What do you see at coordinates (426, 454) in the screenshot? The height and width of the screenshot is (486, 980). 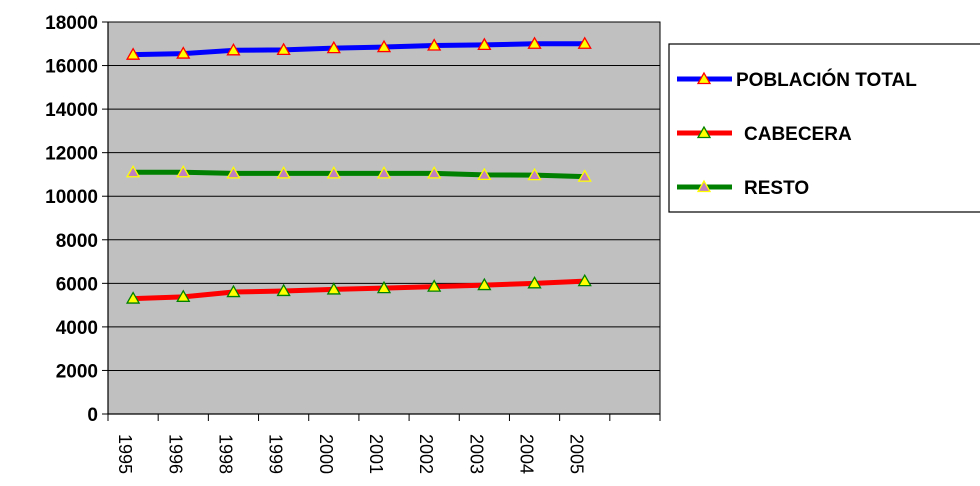 I see `x-tick-label: 2002` at bounding box center [426, 454].